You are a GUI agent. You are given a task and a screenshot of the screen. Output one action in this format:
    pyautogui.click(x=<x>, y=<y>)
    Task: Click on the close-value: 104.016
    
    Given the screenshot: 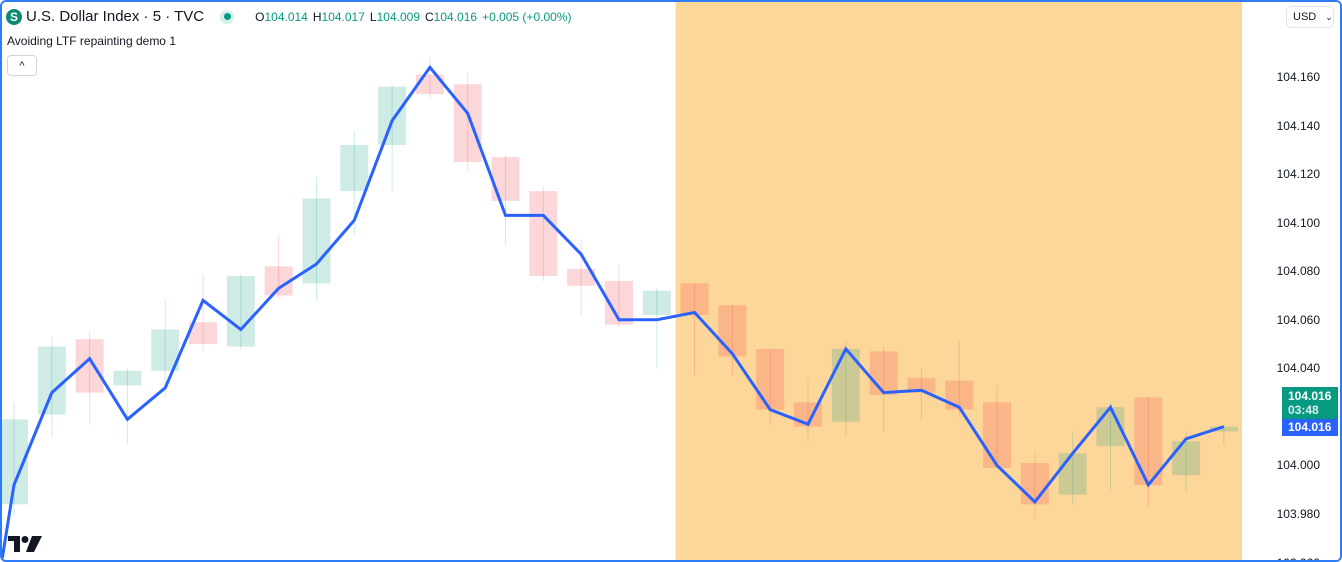 What is the action you would take?
    pyautogui.click(x=455, y=16)
    